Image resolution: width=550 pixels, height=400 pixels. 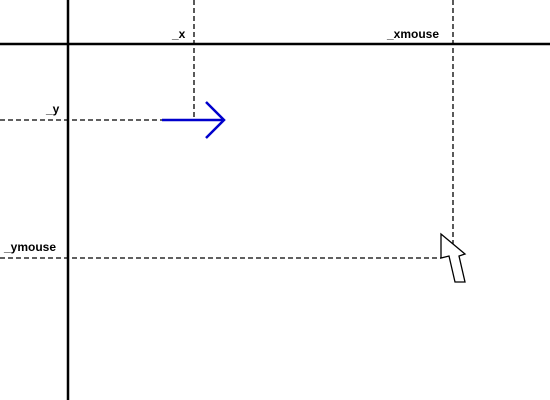 I want to click on label-xmouse: _xmouse, so click(x=412, y=34).